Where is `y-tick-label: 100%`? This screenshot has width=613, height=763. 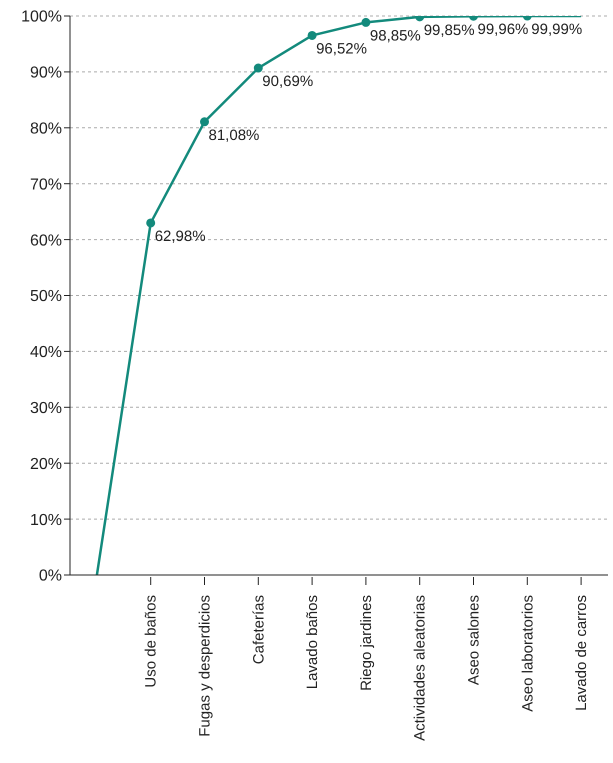 y-tick-label: 100% is located at coordinates (41, 17).